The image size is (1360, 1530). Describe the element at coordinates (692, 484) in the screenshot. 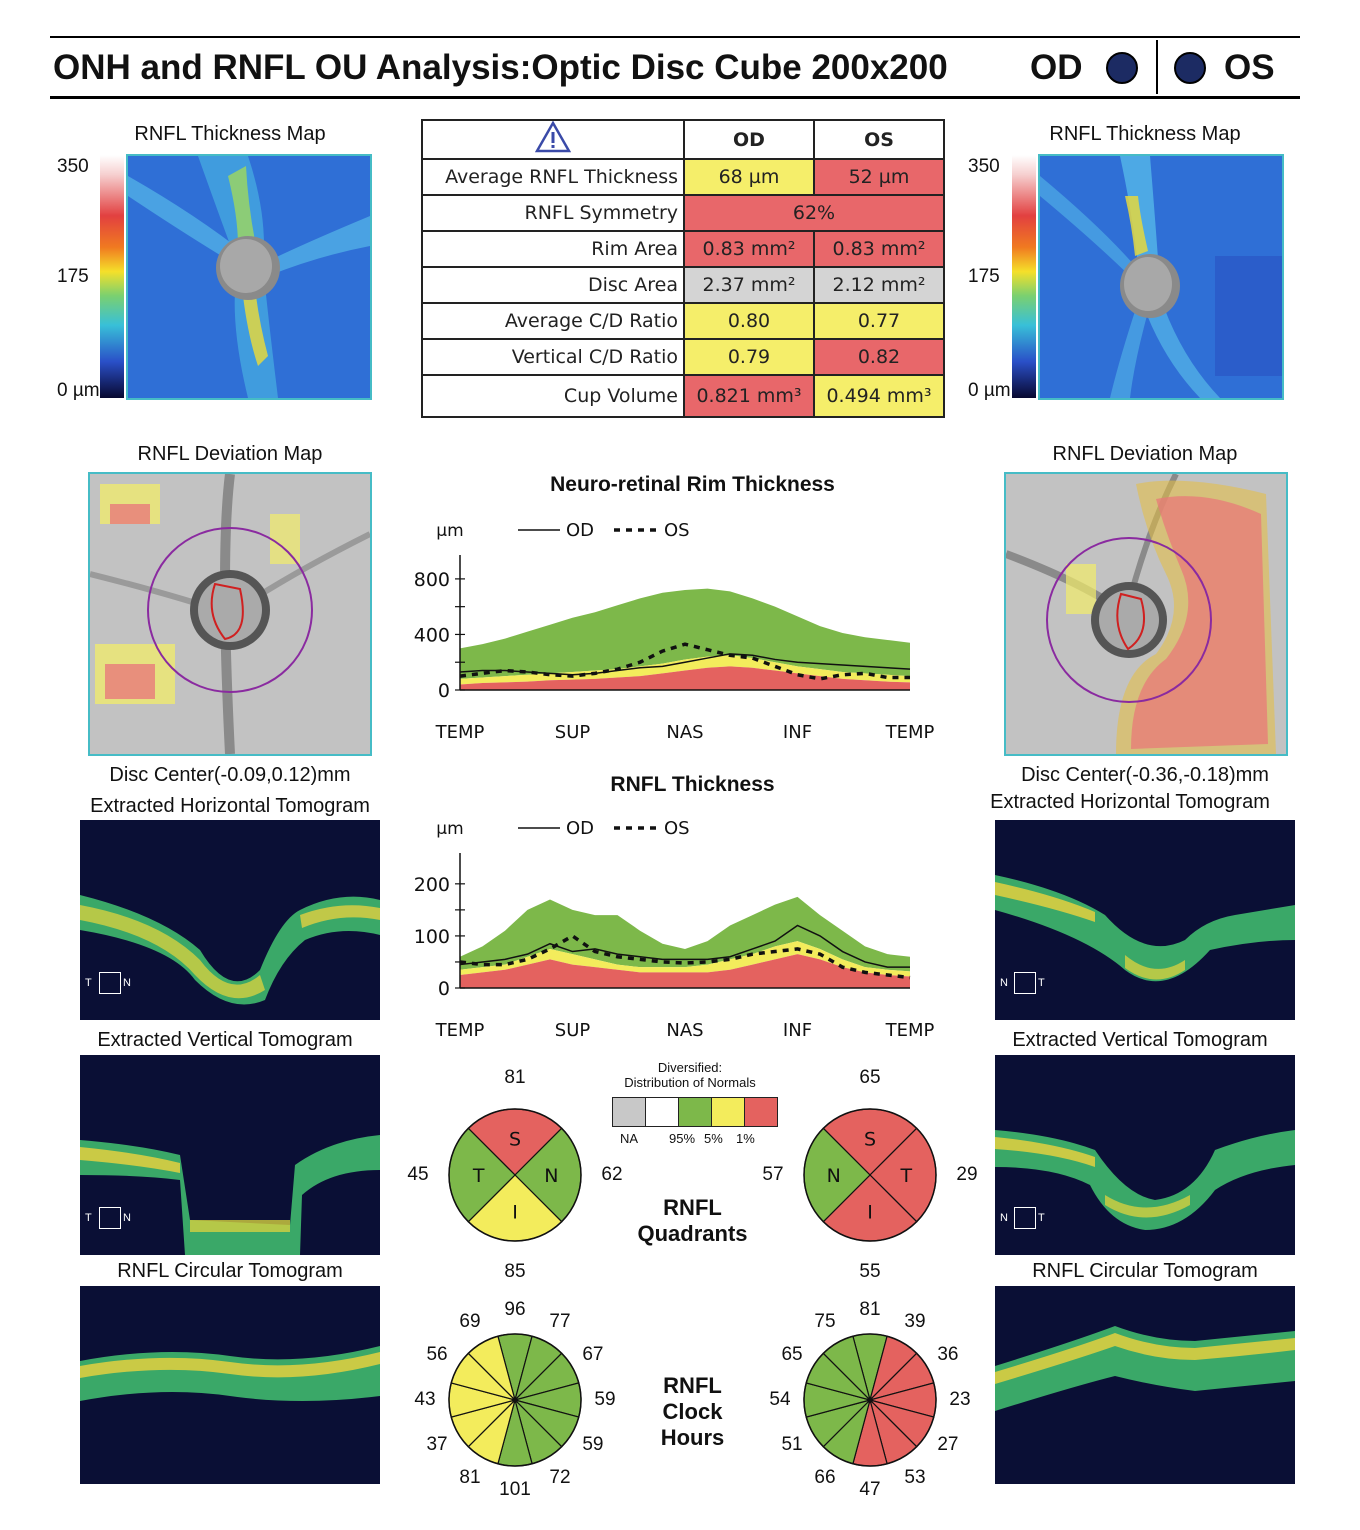

I see `rim-chart-title: Neuro-retinal Rim Thickness` at that location.